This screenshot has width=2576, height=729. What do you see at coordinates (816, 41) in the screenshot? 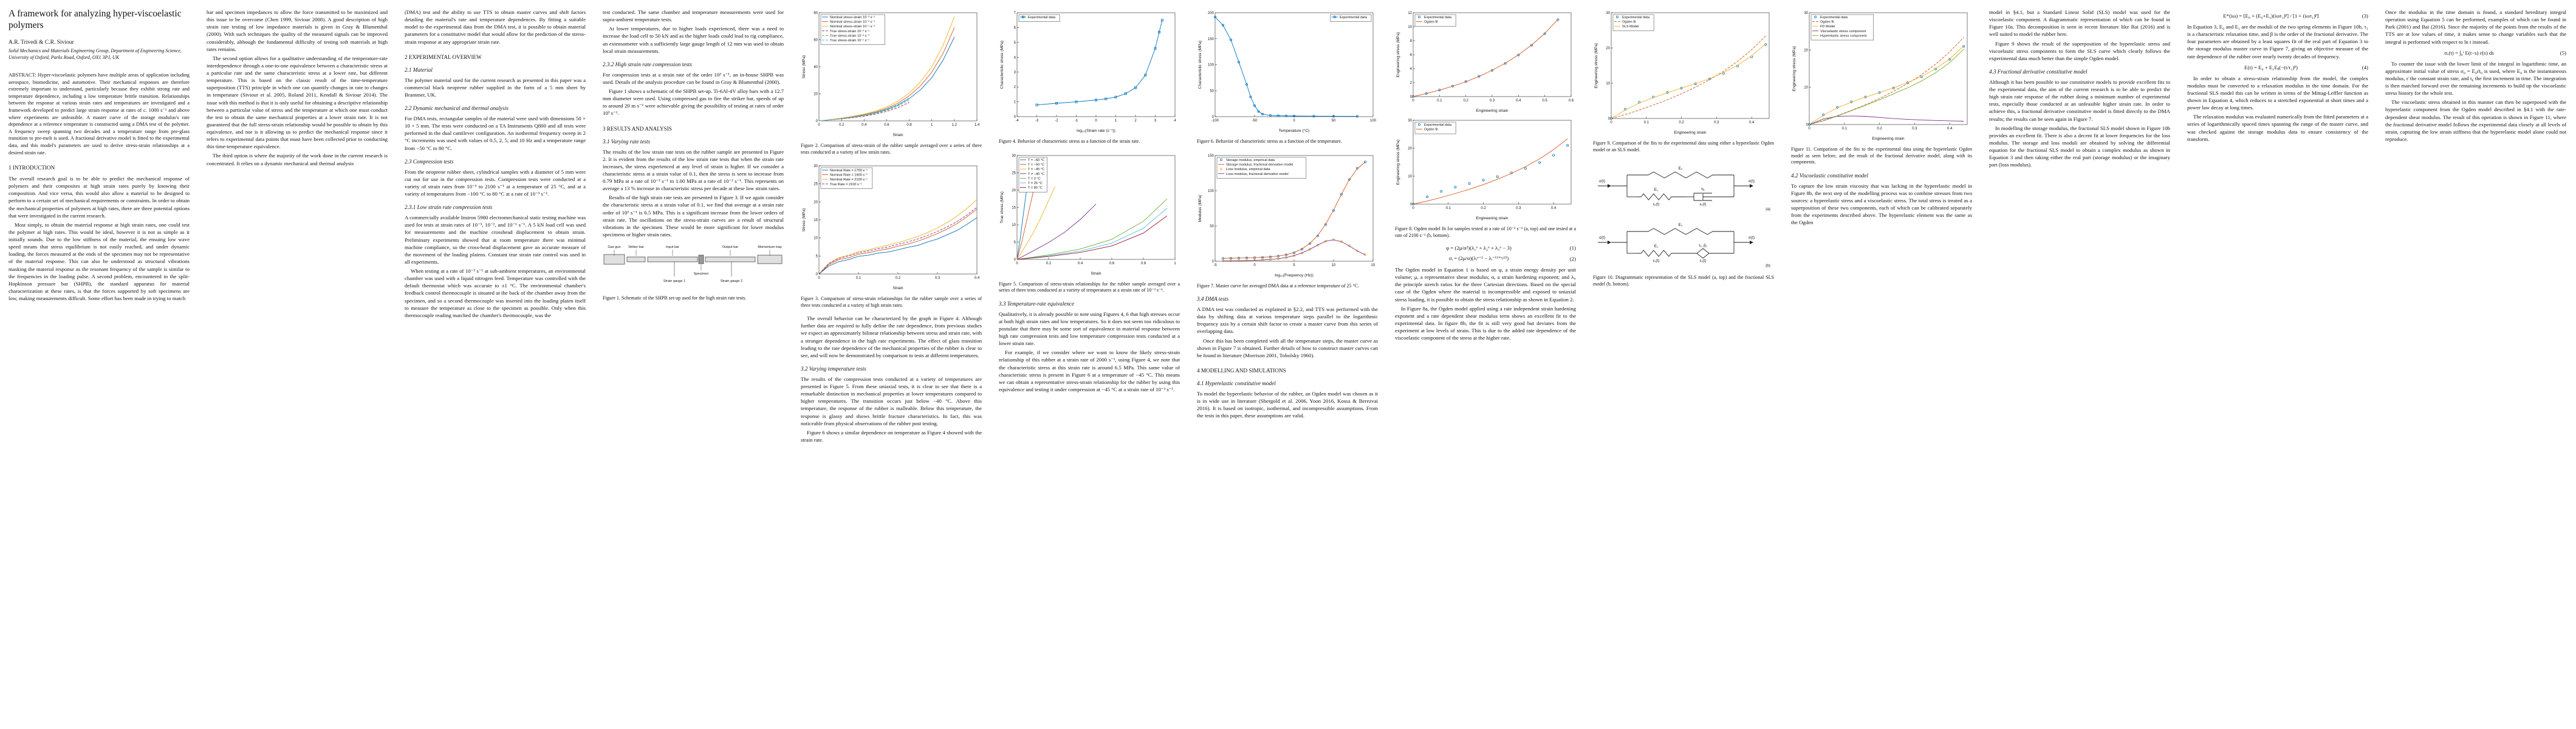
I see `svg-text: 60` at bounding box center [816, 41].